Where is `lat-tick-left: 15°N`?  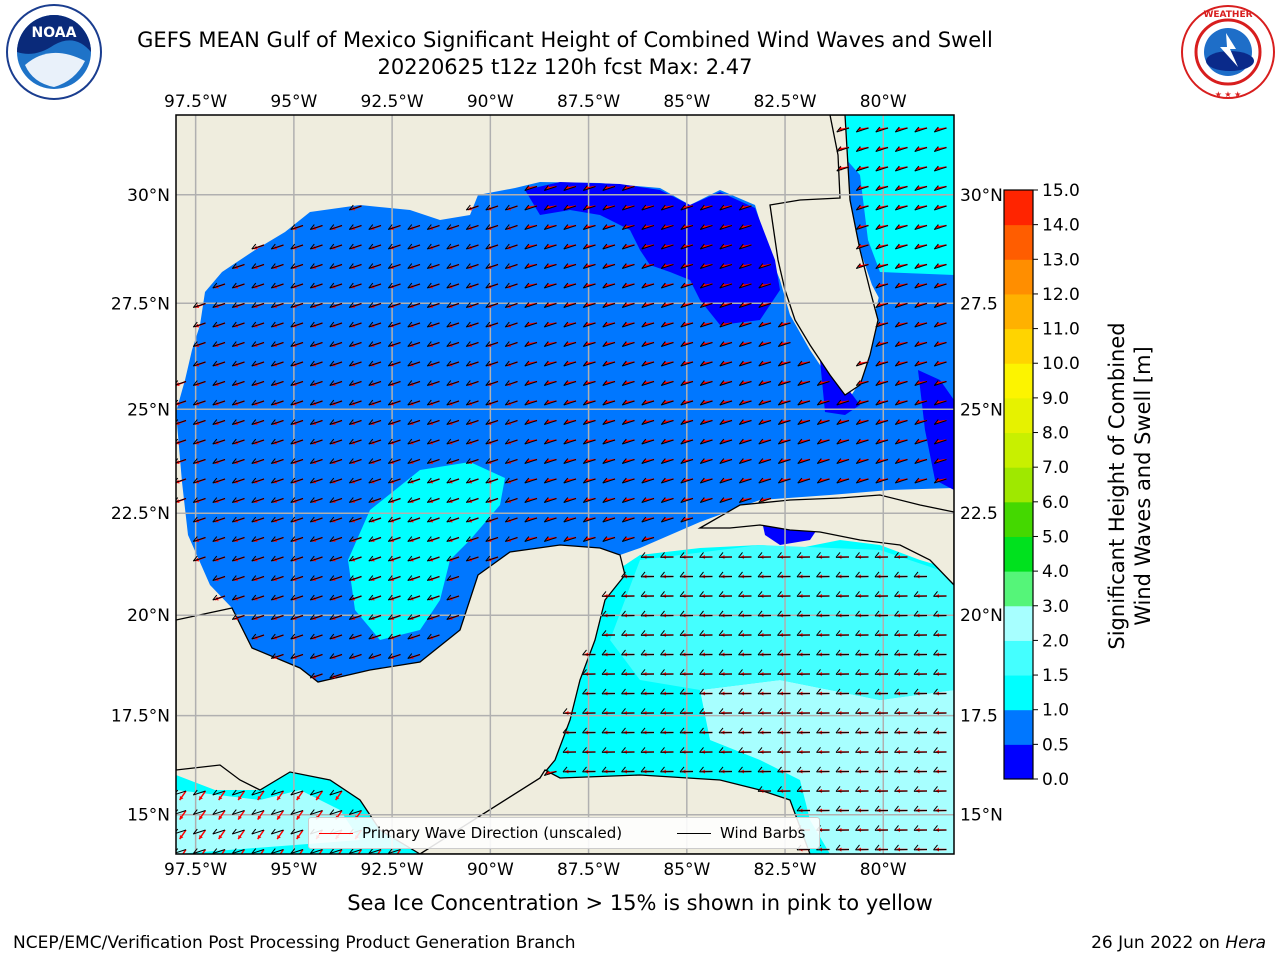
lat-tick-left: 15°N is located at coordinates (148, 816).